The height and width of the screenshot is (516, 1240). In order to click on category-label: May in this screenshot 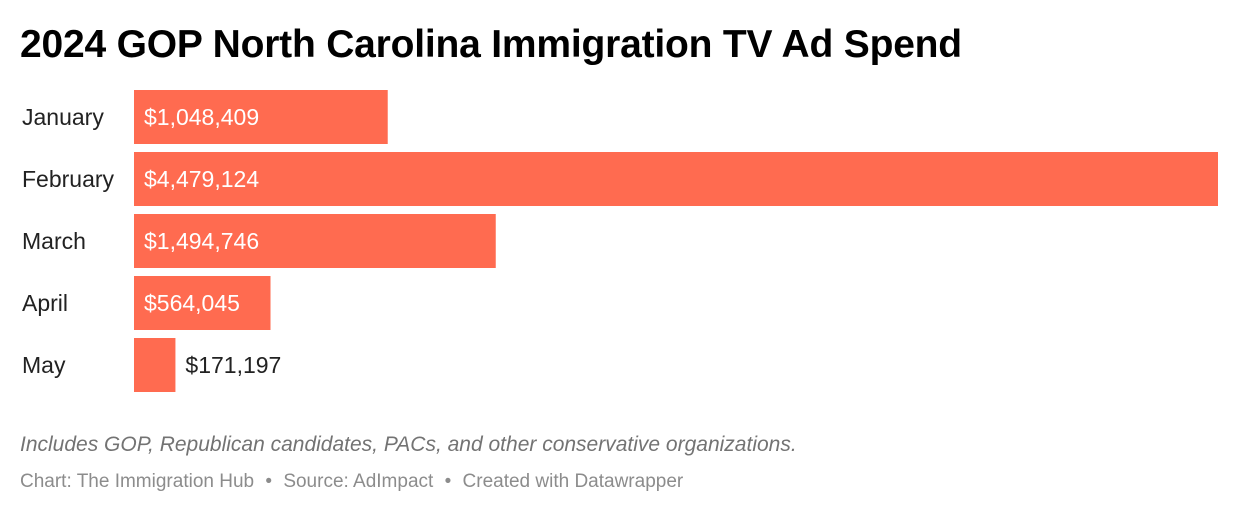, I will do `click(44, 365)`.